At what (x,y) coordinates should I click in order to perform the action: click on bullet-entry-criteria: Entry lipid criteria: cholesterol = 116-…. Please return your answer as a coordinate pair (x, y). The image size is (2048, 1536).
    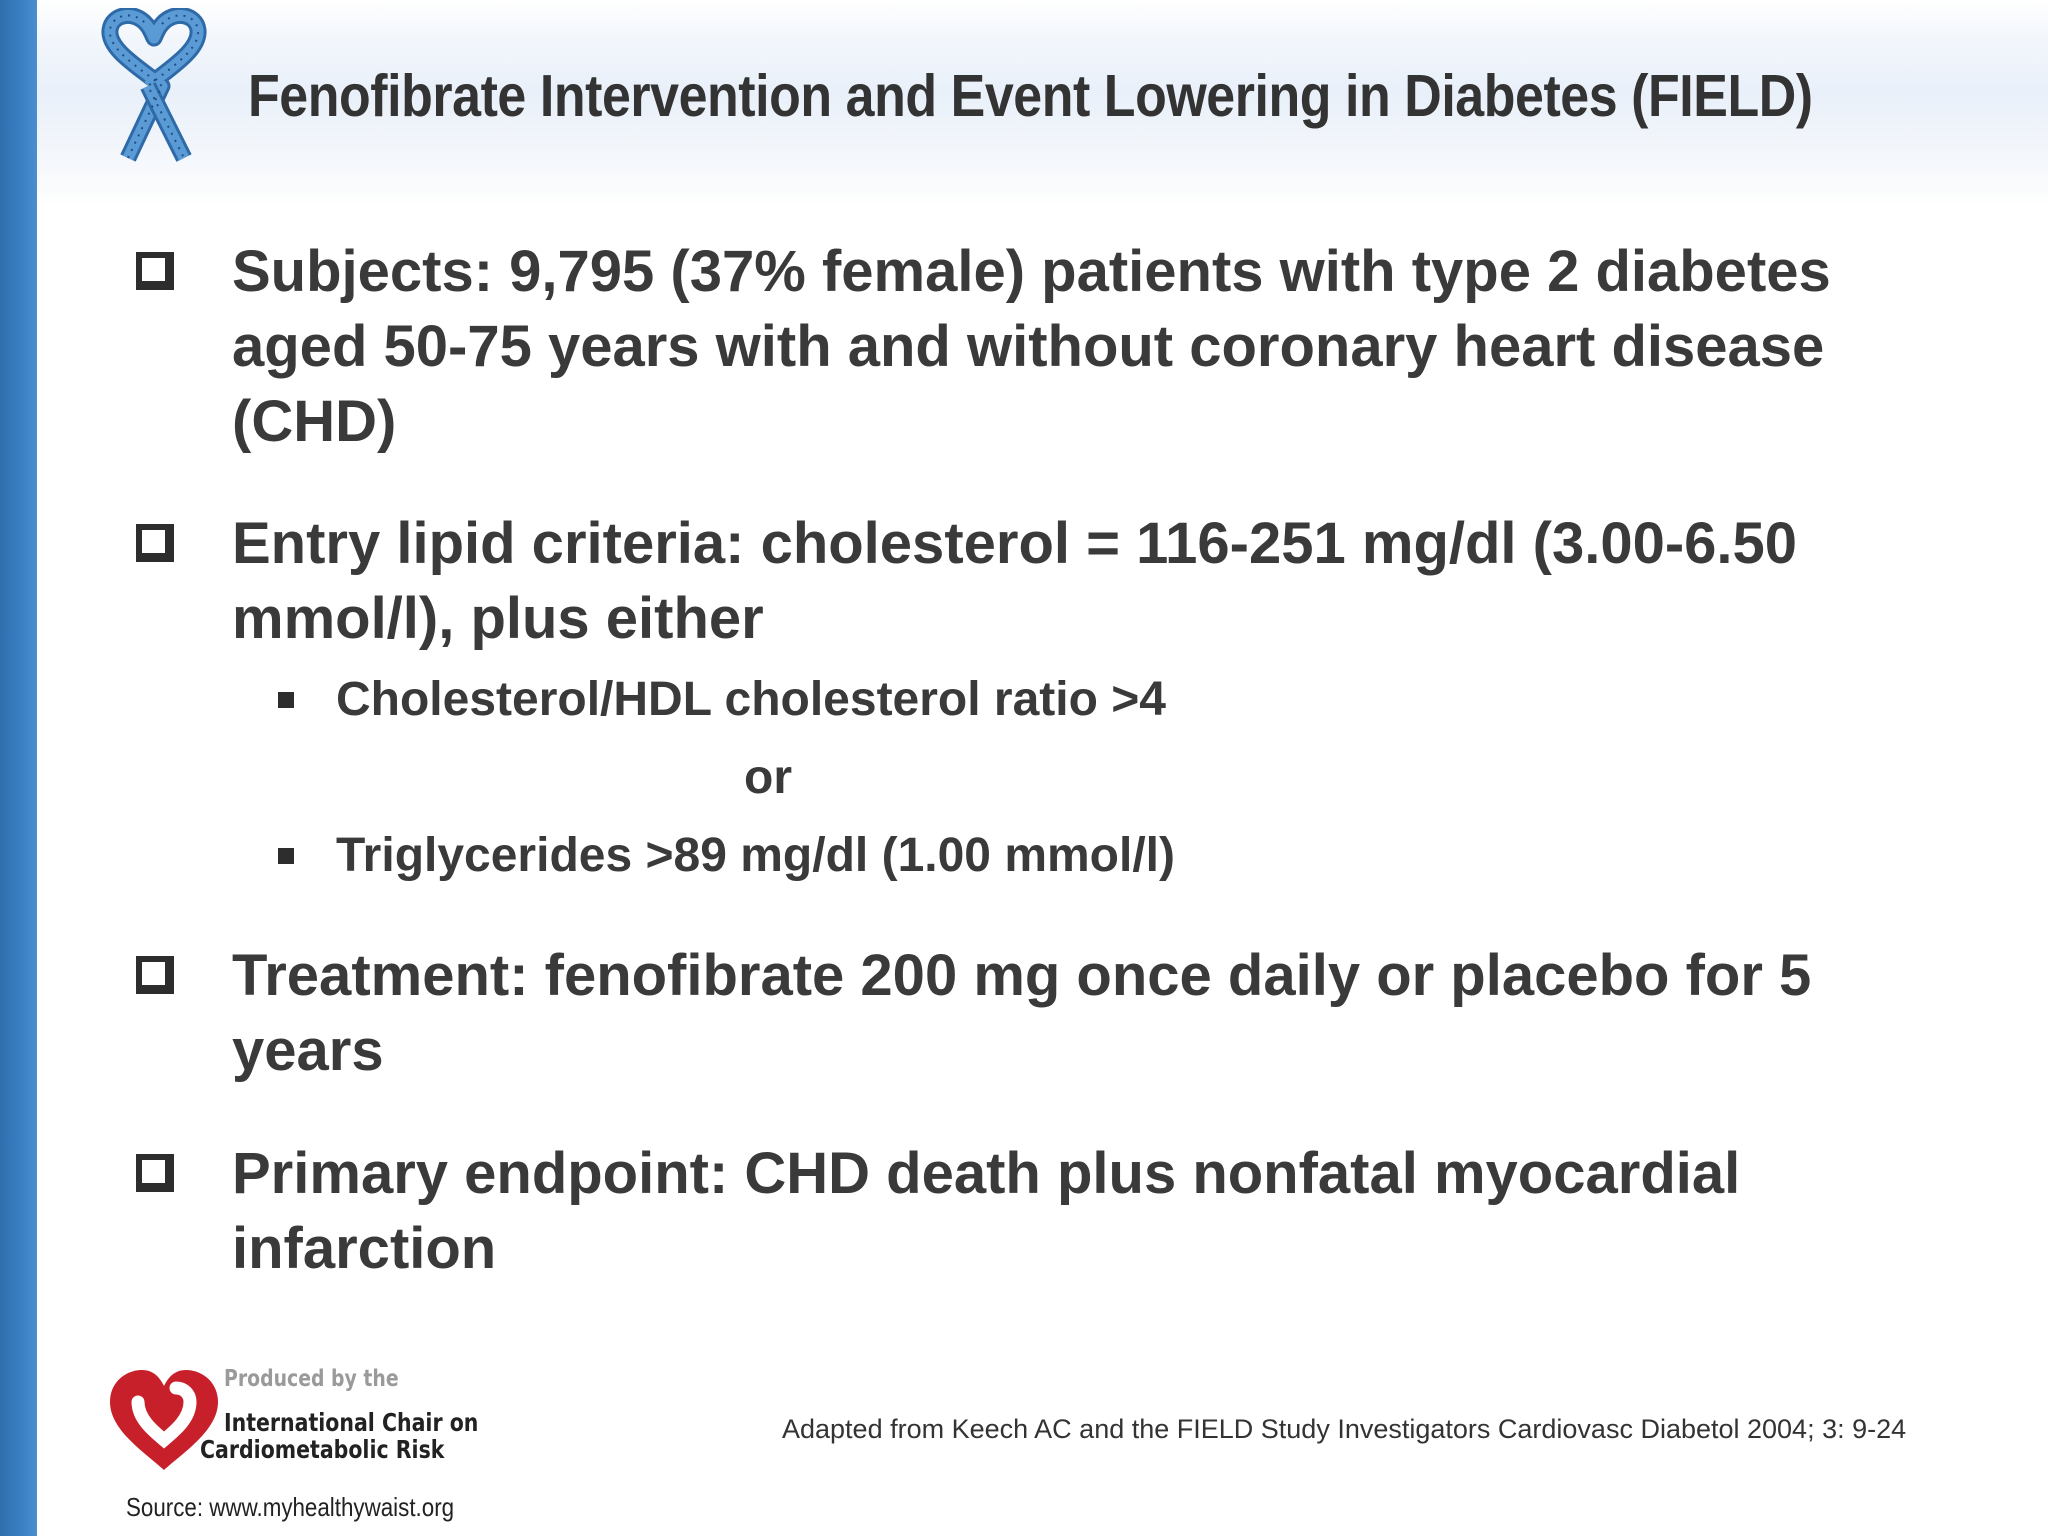
    Looking at the image, I should click on (1015, 581).